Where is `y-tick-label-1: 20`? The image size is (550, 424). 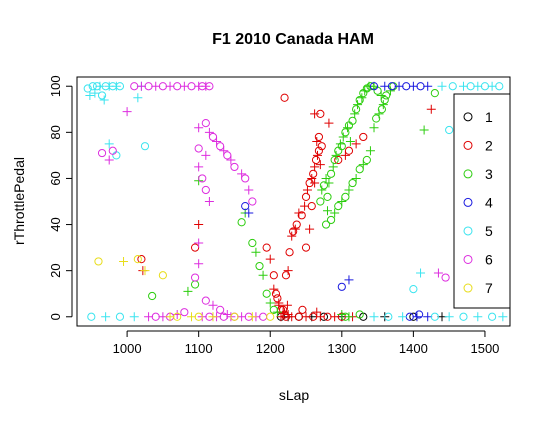 y-tick-label-1: 20 is located at coordinates (55, 270).